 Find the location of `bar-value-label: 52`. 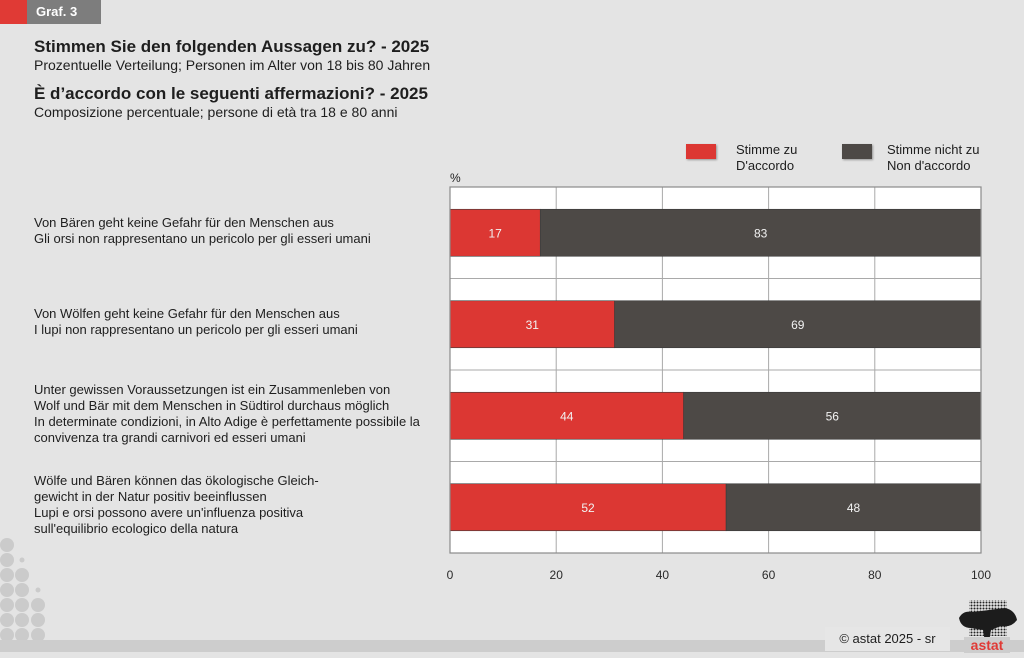

bar-value-label: 52 is located at coordinates (588, 508).